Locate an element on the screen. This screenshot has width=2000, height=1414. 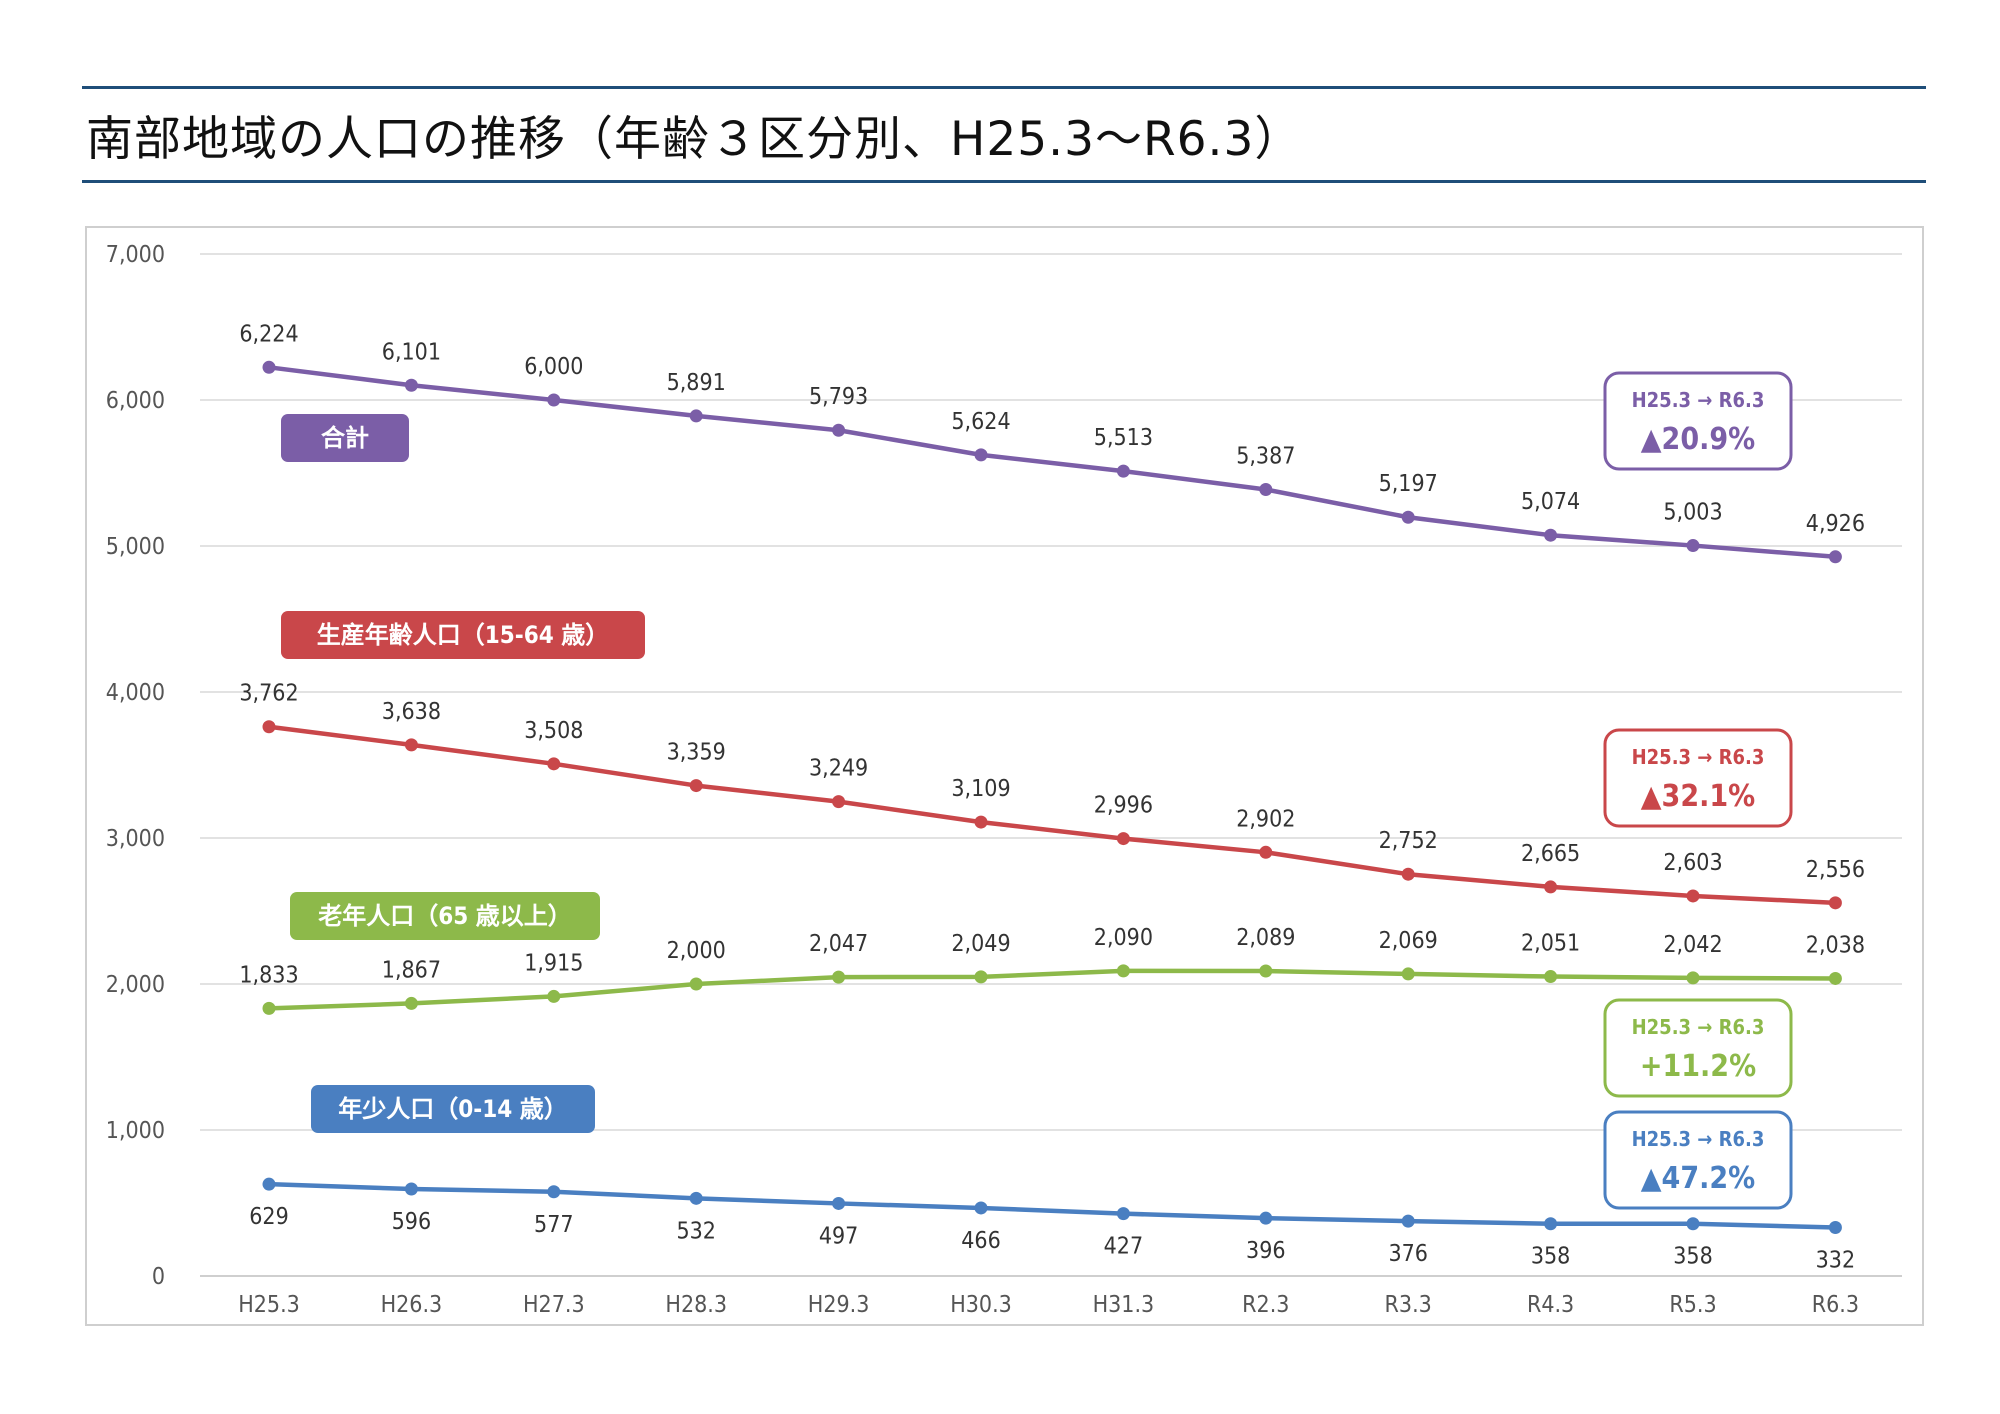
series-tag-total is located at coordinates (345, 438).